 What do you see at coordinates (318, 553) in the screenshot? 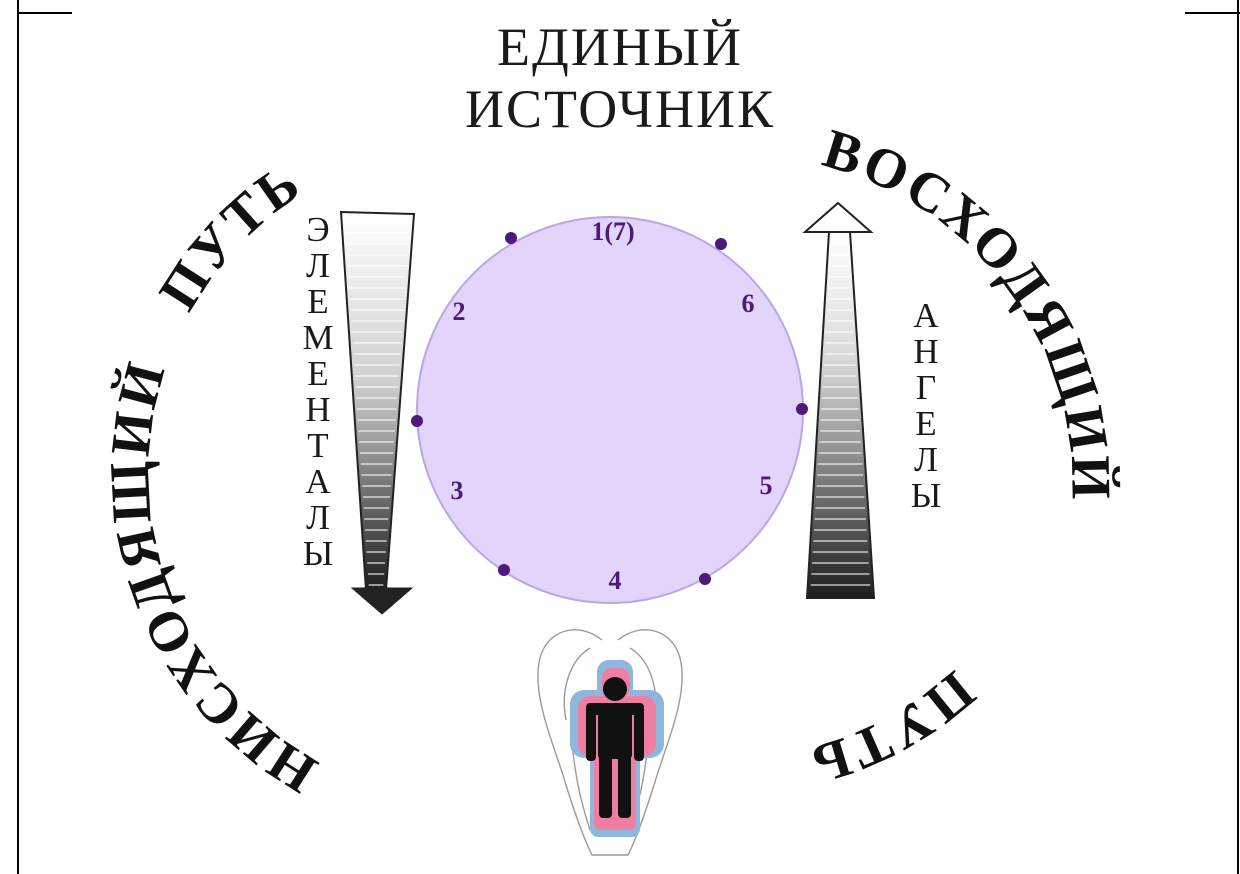
I see `elementals-letter: Ы` at bounding box center [318, 553].